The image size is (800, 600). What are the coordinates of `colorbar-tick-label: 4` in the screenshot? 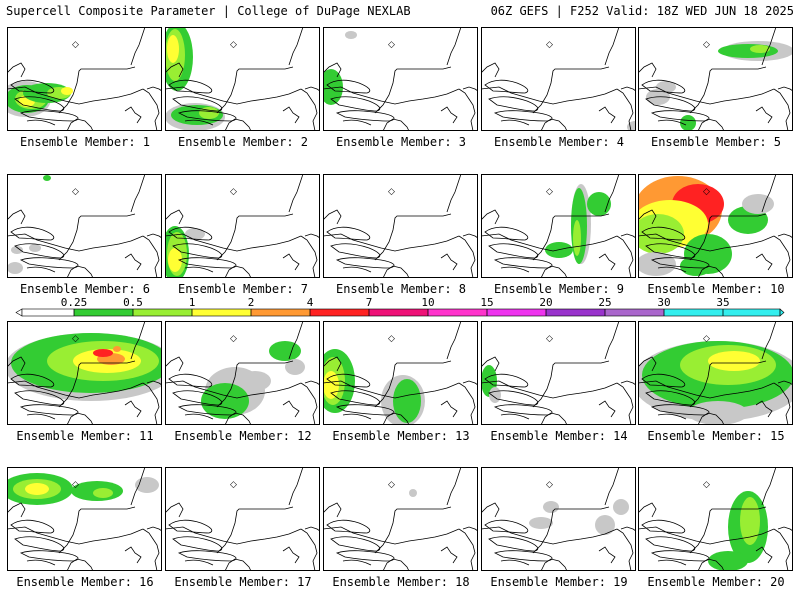 It's located at (310, 302).